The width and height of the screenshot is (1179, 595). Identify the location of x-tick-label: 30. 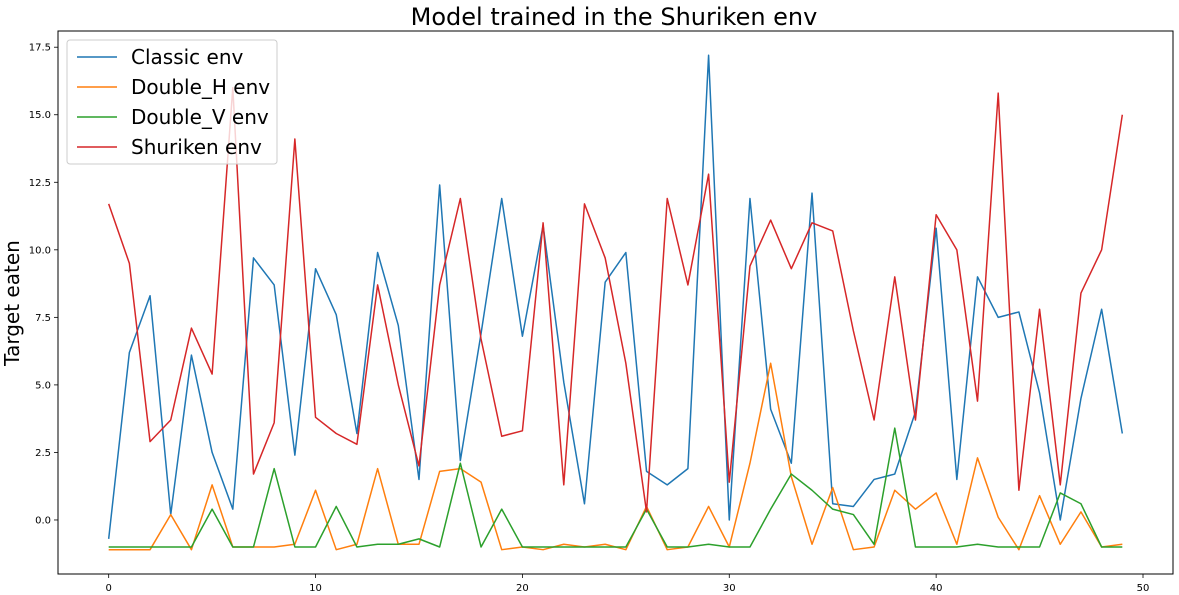
(729, 588).